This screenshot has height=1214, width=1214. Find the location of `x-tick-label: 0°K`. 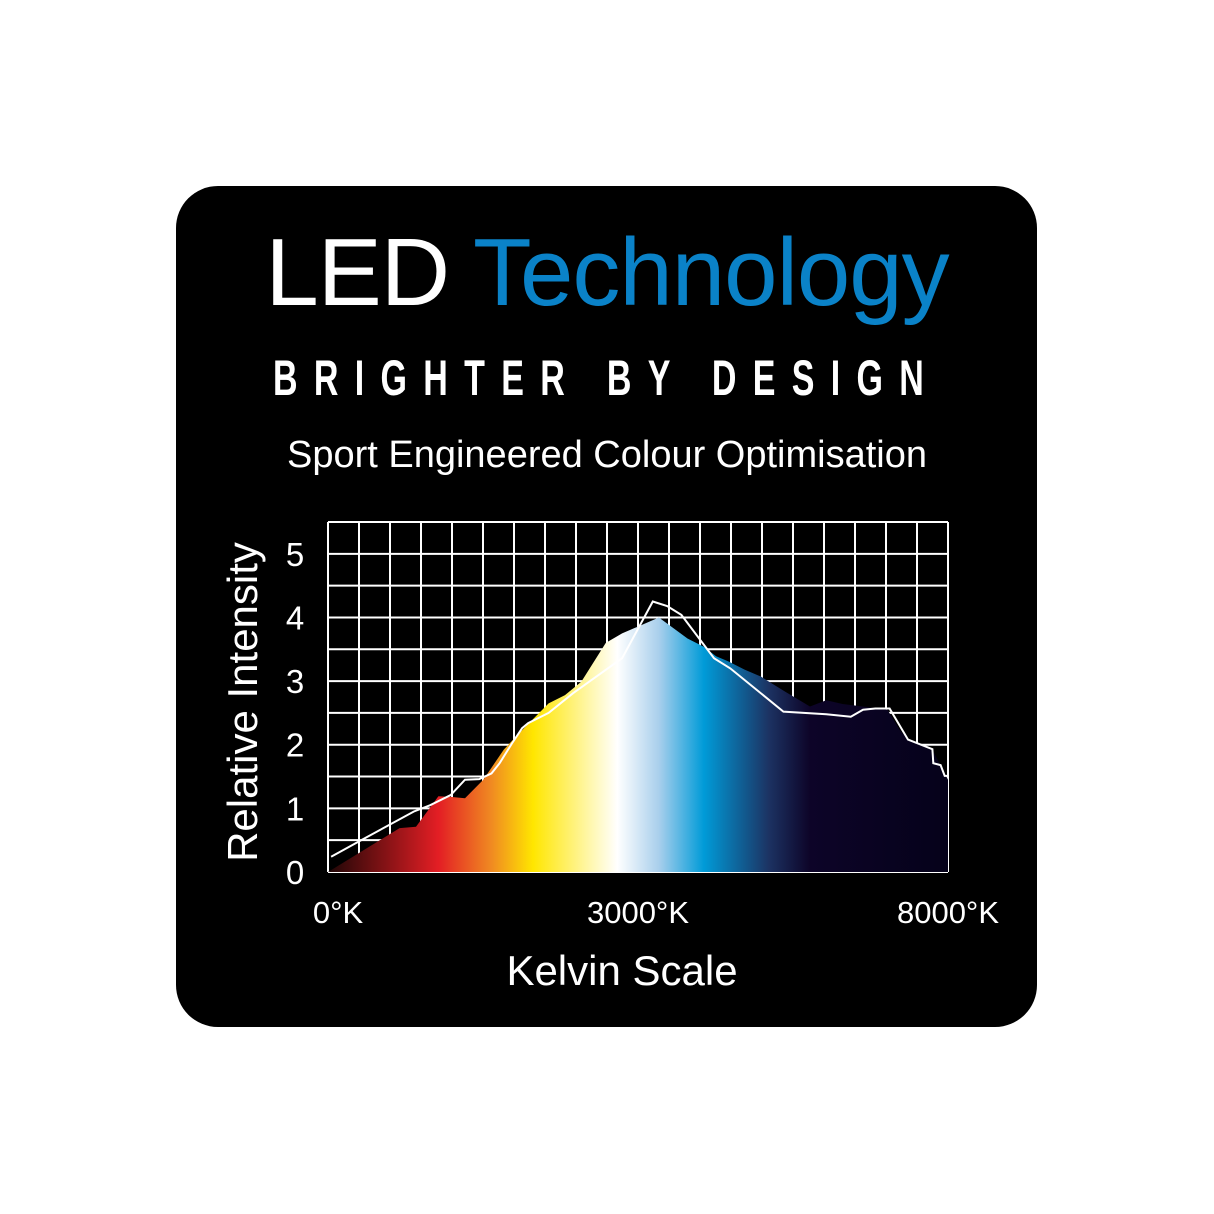

x-tick-label: 0°K is located at coordinates (338, 912).